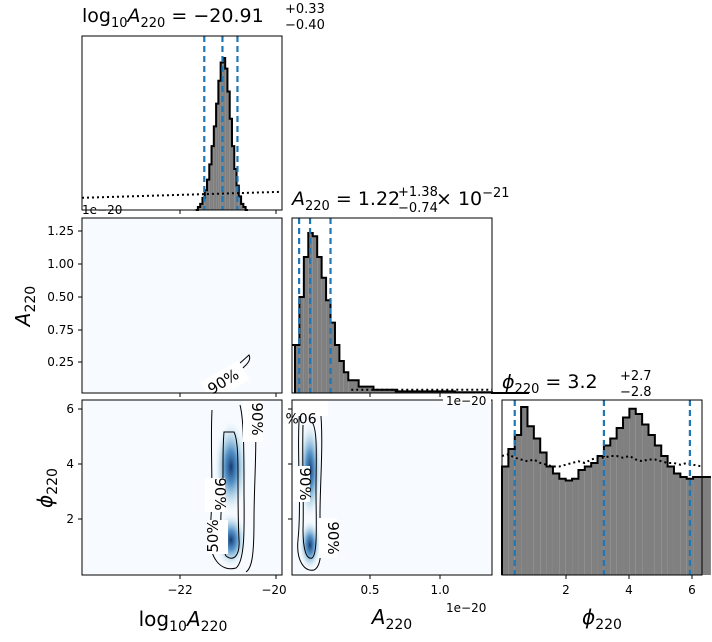  Describe the element at coordinates (182, 305) in the screenshot. I see `panel-density-log10a220-a220` at that location.